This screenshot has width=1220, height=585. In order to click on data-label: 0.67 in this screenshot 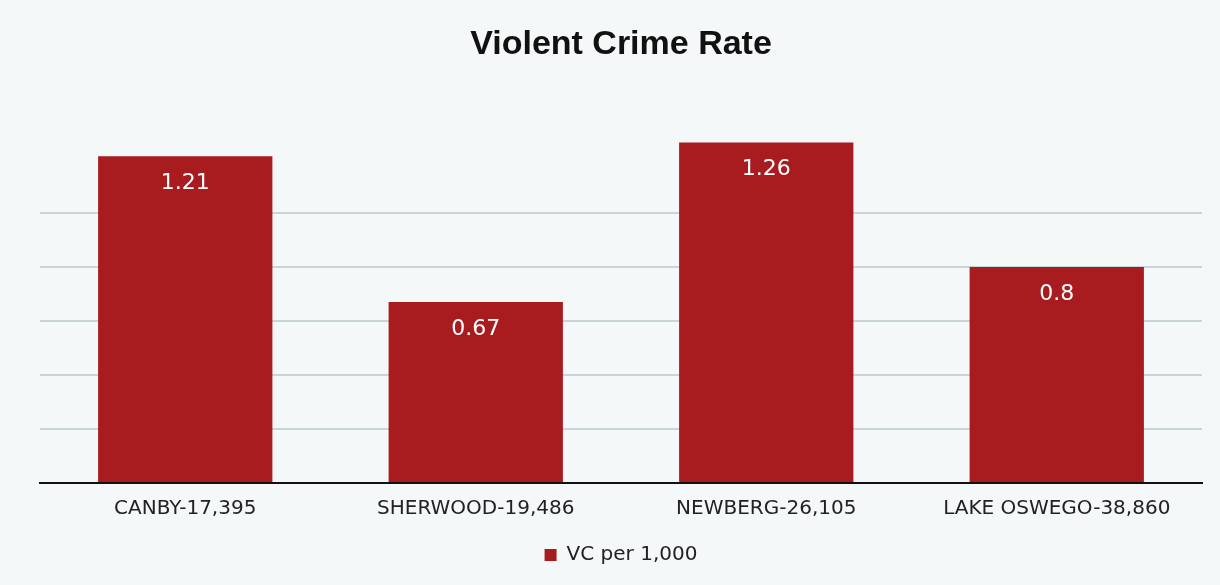, I will do `click(476, 327)`.